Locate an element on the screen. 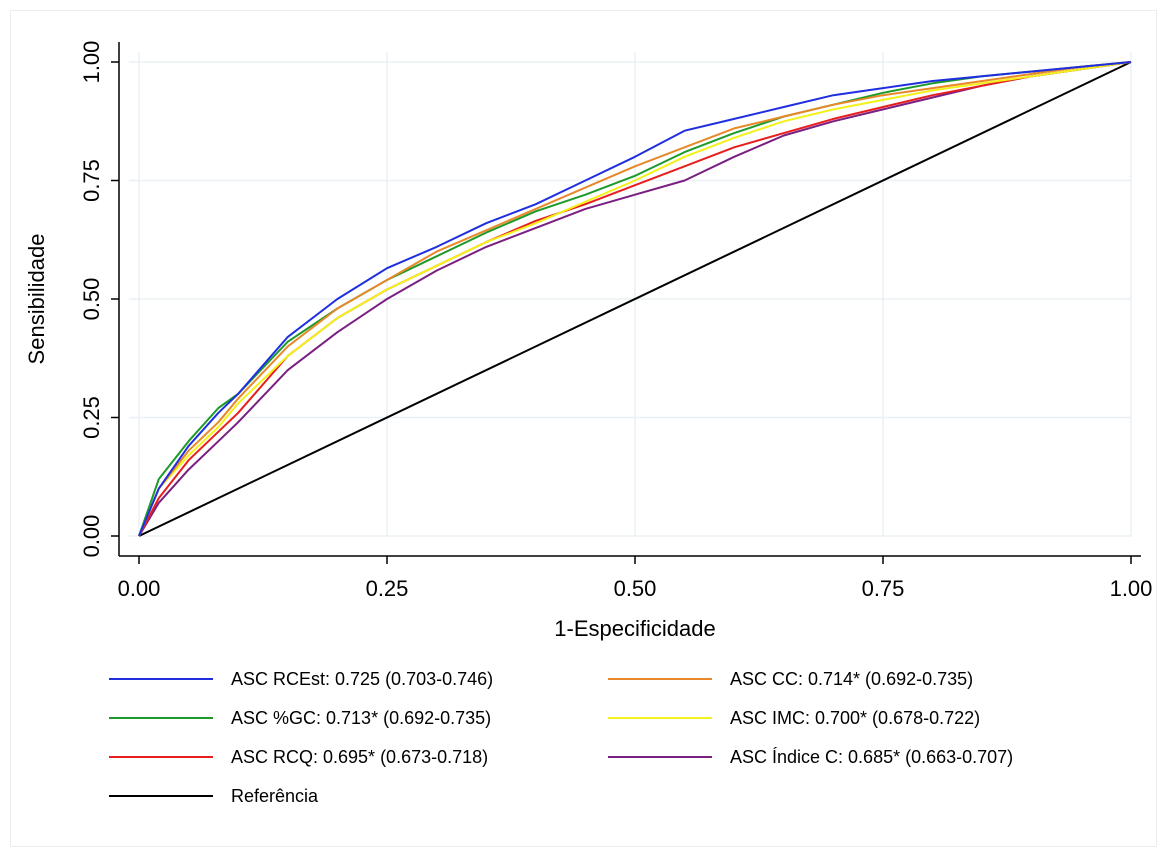  legend-label: ASC CC: 0.714* (0.692-0.735) is located at coordinates (851, 679).